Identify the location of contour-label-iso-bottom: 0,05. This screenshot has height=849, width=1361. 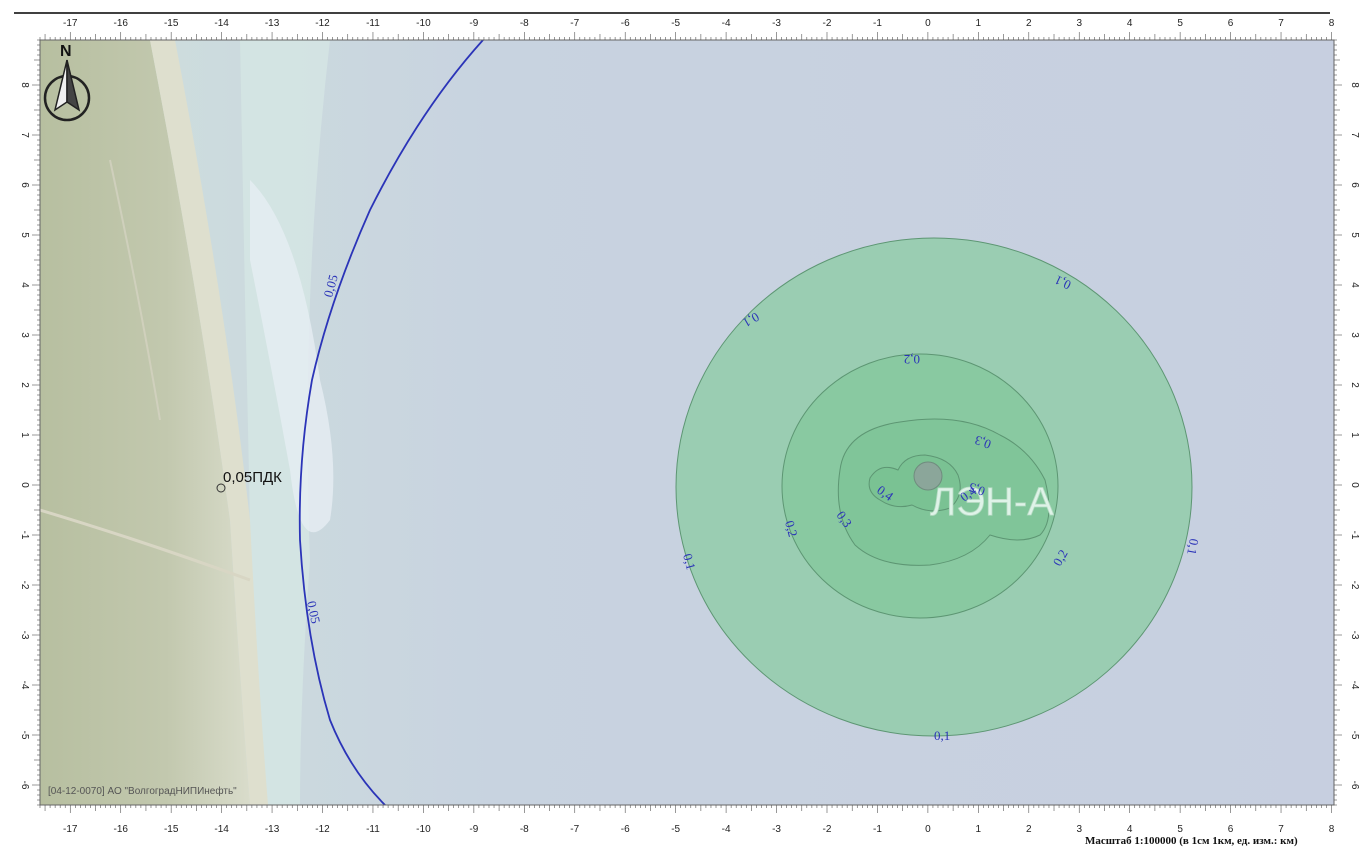
(313, 612).